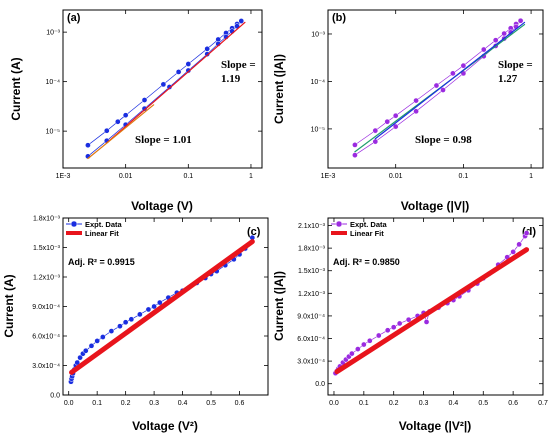 Image resolution: width=550 pixels, height=435 pixels. What do you see at coordinates (435, 206) in the screenshot?
I see `x-axis-label: Voltage (|V|)` at bounding box center [435, 206].